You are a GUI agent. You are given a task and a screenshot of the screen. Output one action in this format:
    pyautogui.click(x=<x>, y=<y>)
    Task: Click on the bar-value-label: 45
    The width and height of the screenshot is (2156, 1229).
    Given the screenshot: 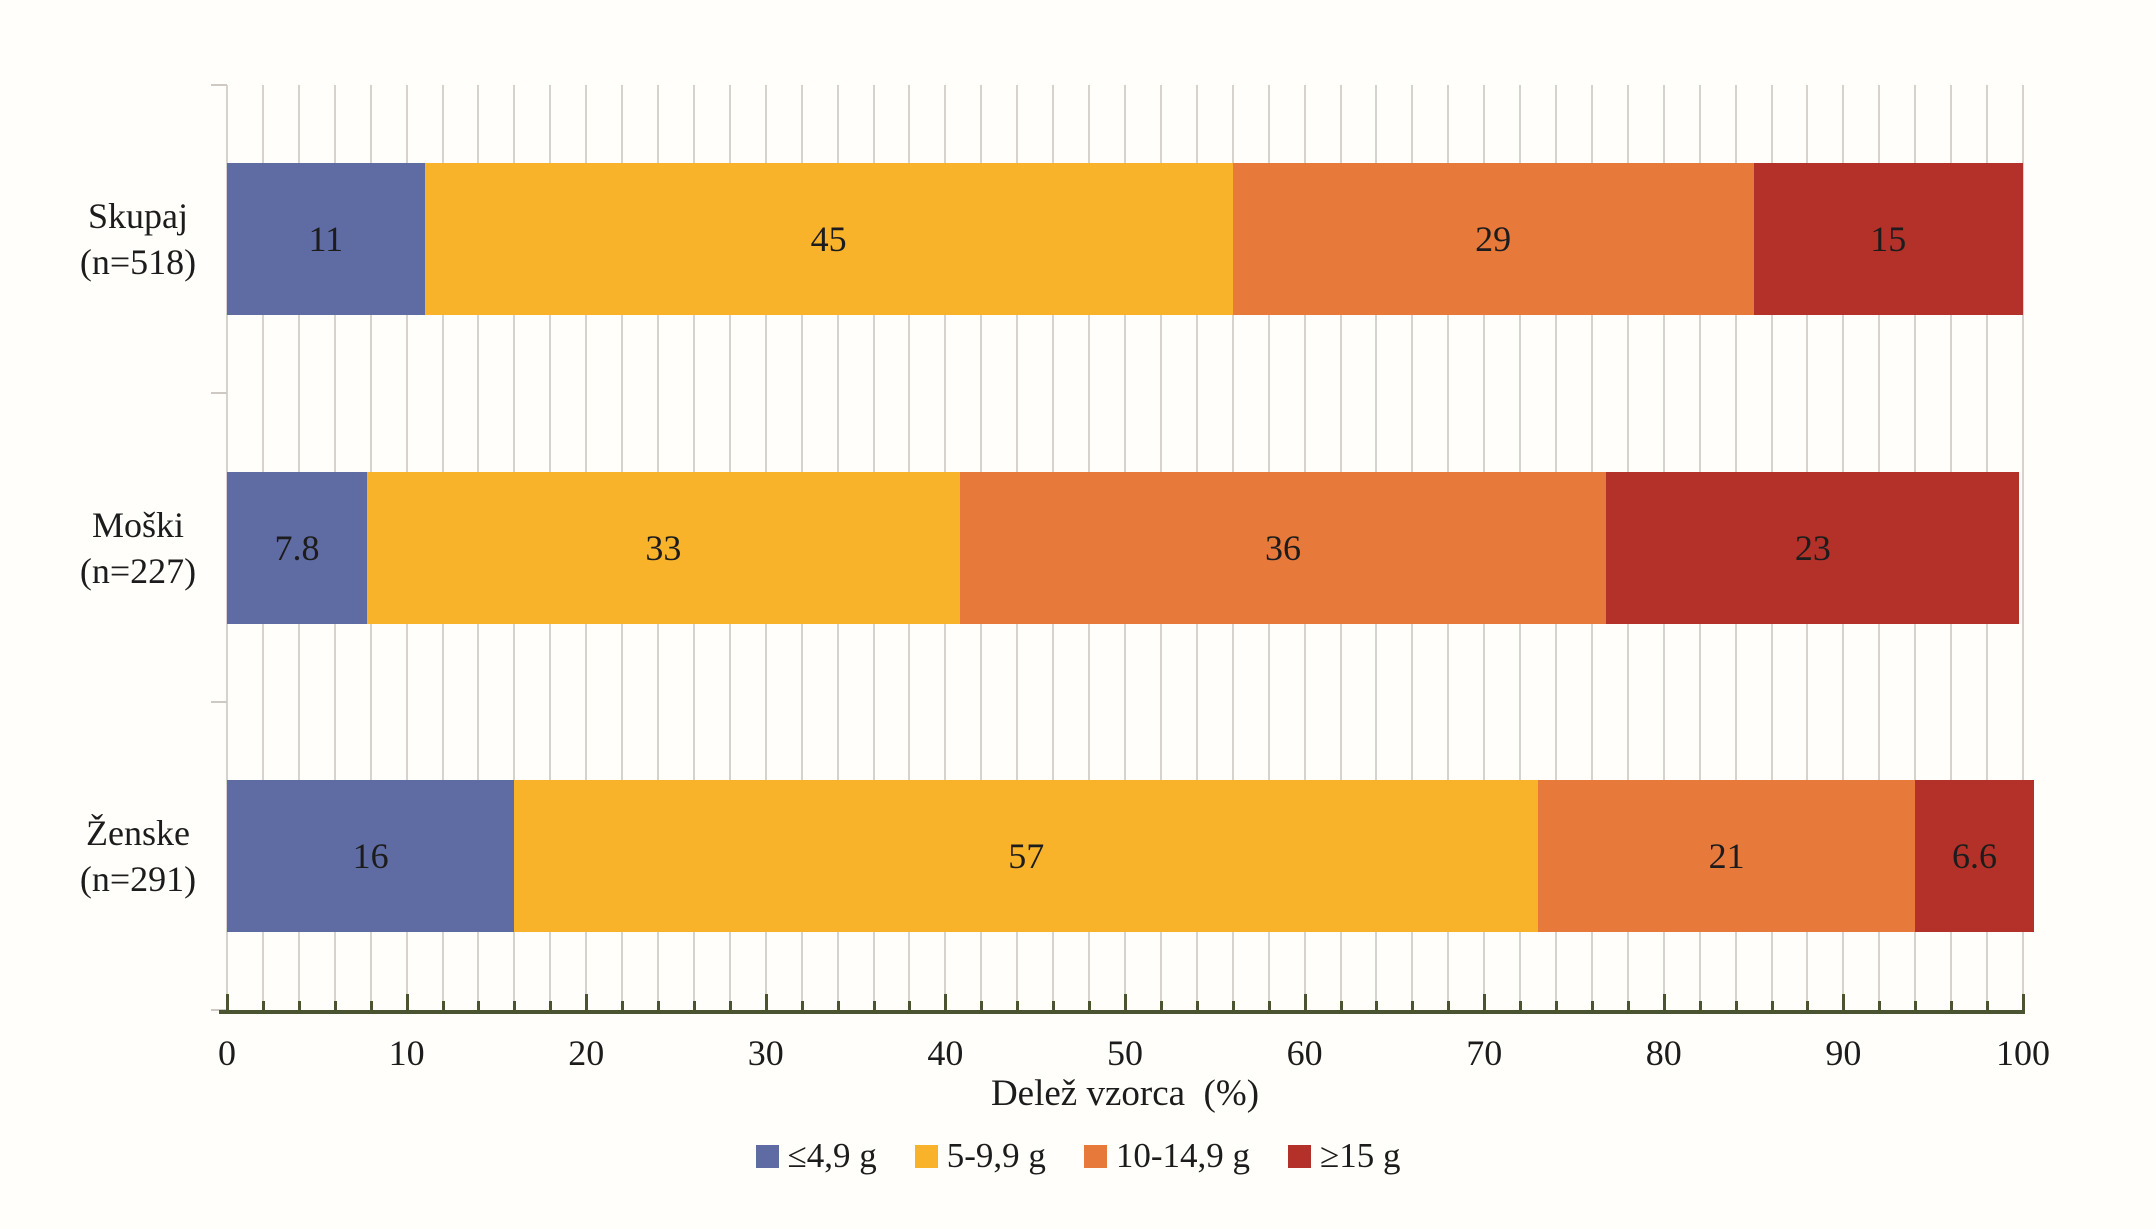 What is the action you would take?
    pyautogui.click(x=828, y=239)
    